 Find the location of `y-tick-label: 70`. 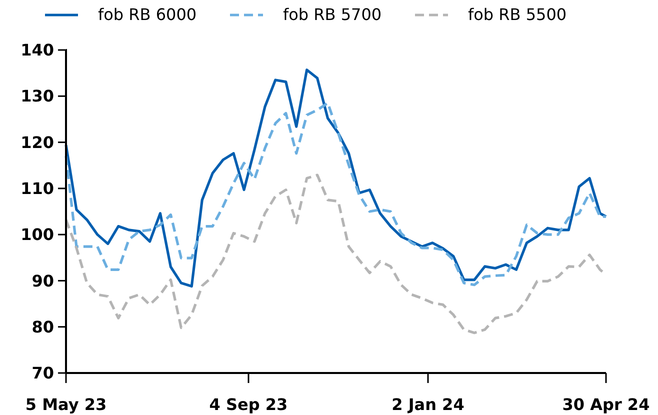

y-tick-label: 70 is located at coordinates (43, 373).